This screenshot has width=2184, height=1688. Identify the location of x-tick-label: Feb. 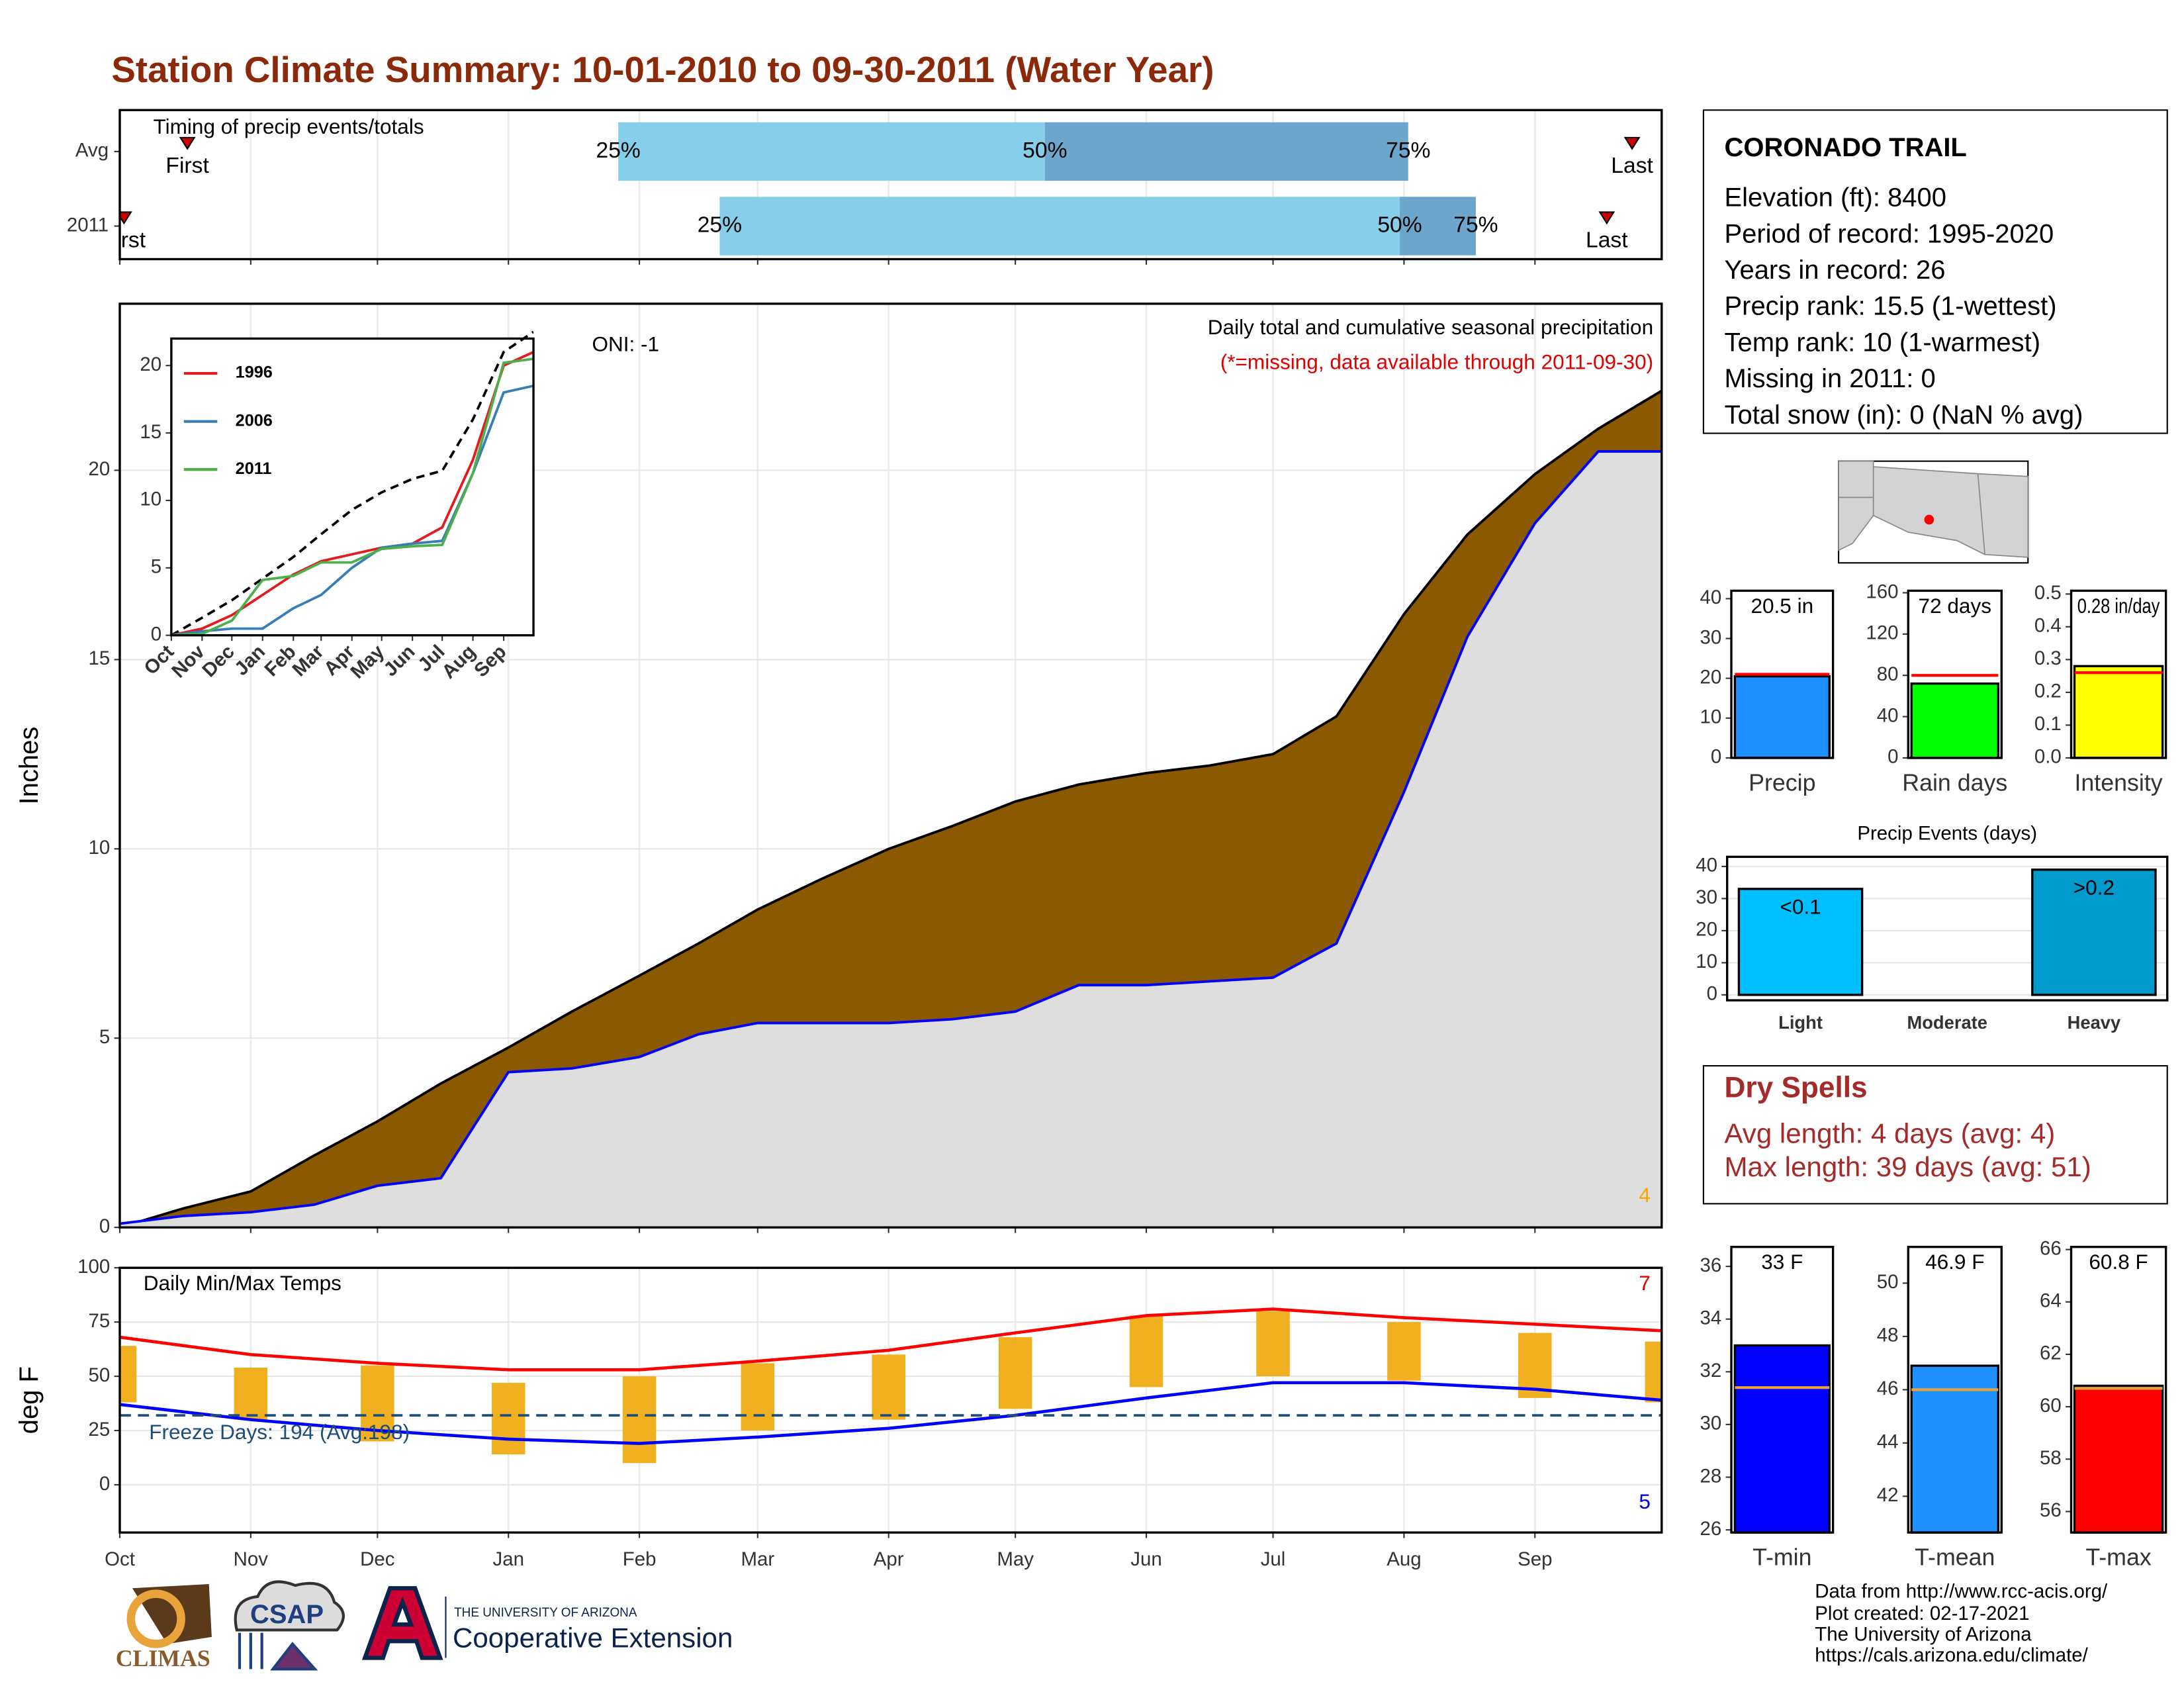
(640, 1559).